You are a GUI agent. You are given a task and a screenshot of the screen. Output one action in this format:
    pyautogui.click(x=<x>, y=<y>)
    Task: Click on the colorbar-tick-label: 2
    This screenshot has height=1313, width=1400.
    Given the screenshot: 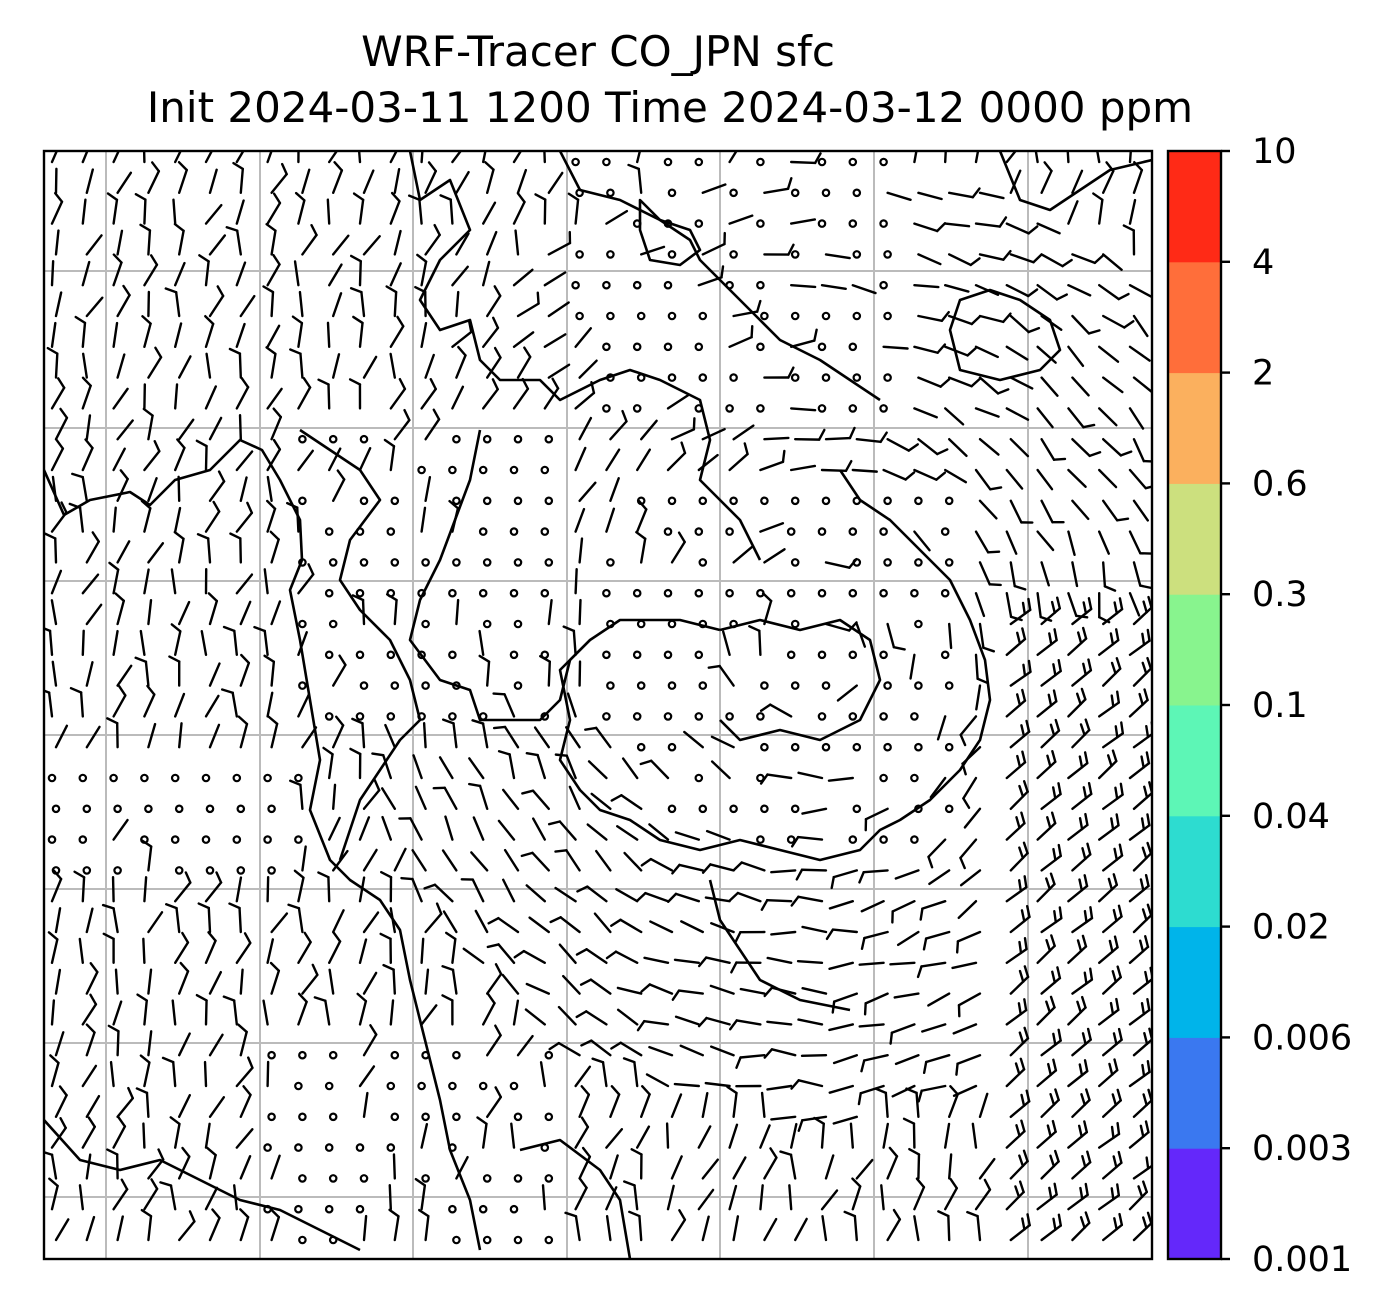 What is the action you would take?
    pyautogui.click(x=1263, y=374)
    